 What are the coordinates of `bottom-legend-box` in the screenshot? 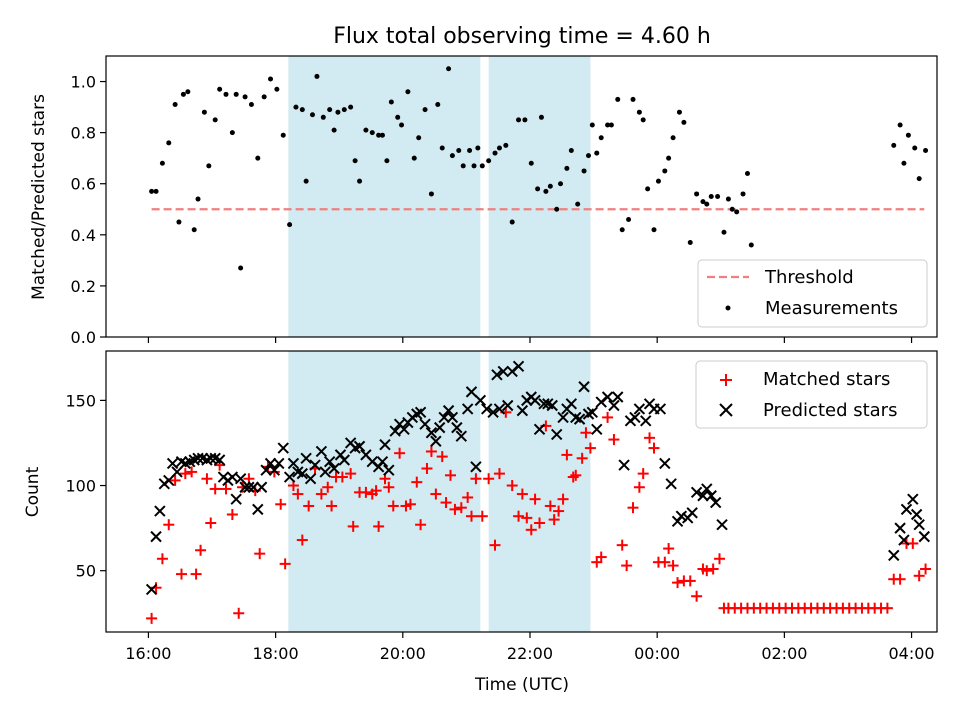 It's located at (811, 394).